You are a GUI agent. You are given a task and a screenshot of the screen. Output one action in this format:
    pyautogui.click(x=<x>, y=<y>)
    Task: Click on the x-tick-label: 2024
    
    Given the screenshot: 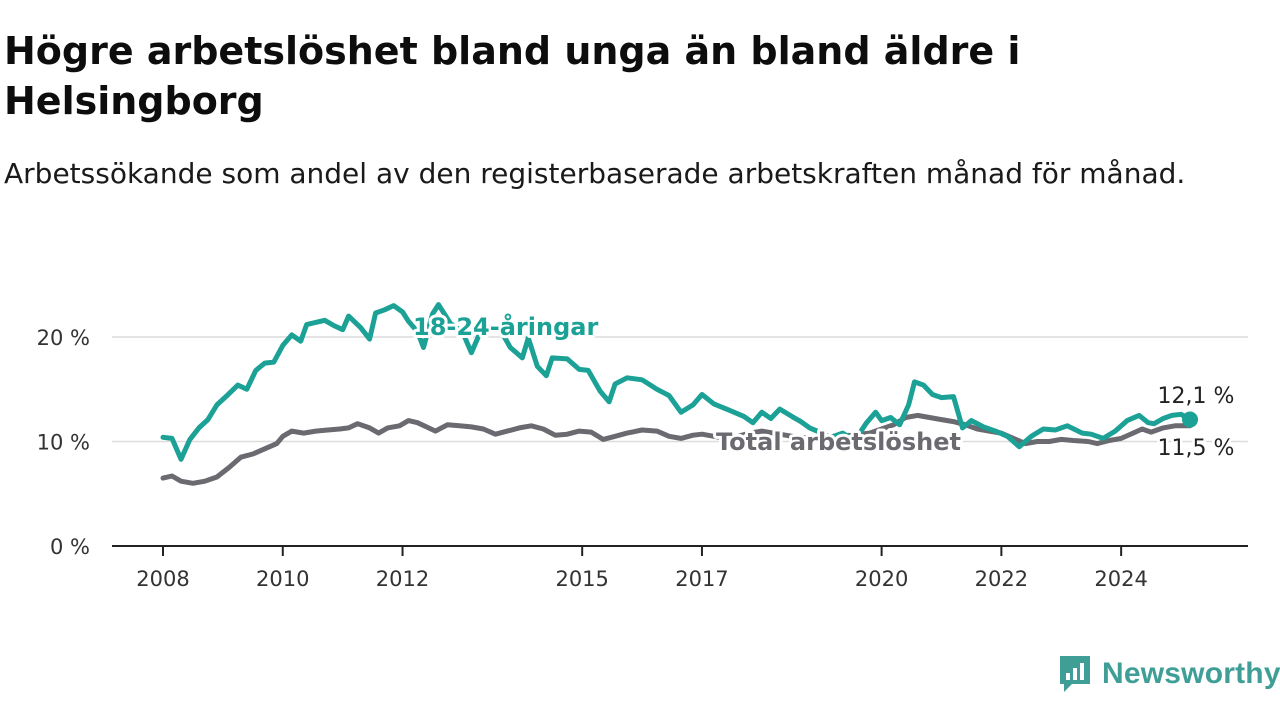 What is the action you would take?
    pyautogui.click(x=1120, y=579)
    